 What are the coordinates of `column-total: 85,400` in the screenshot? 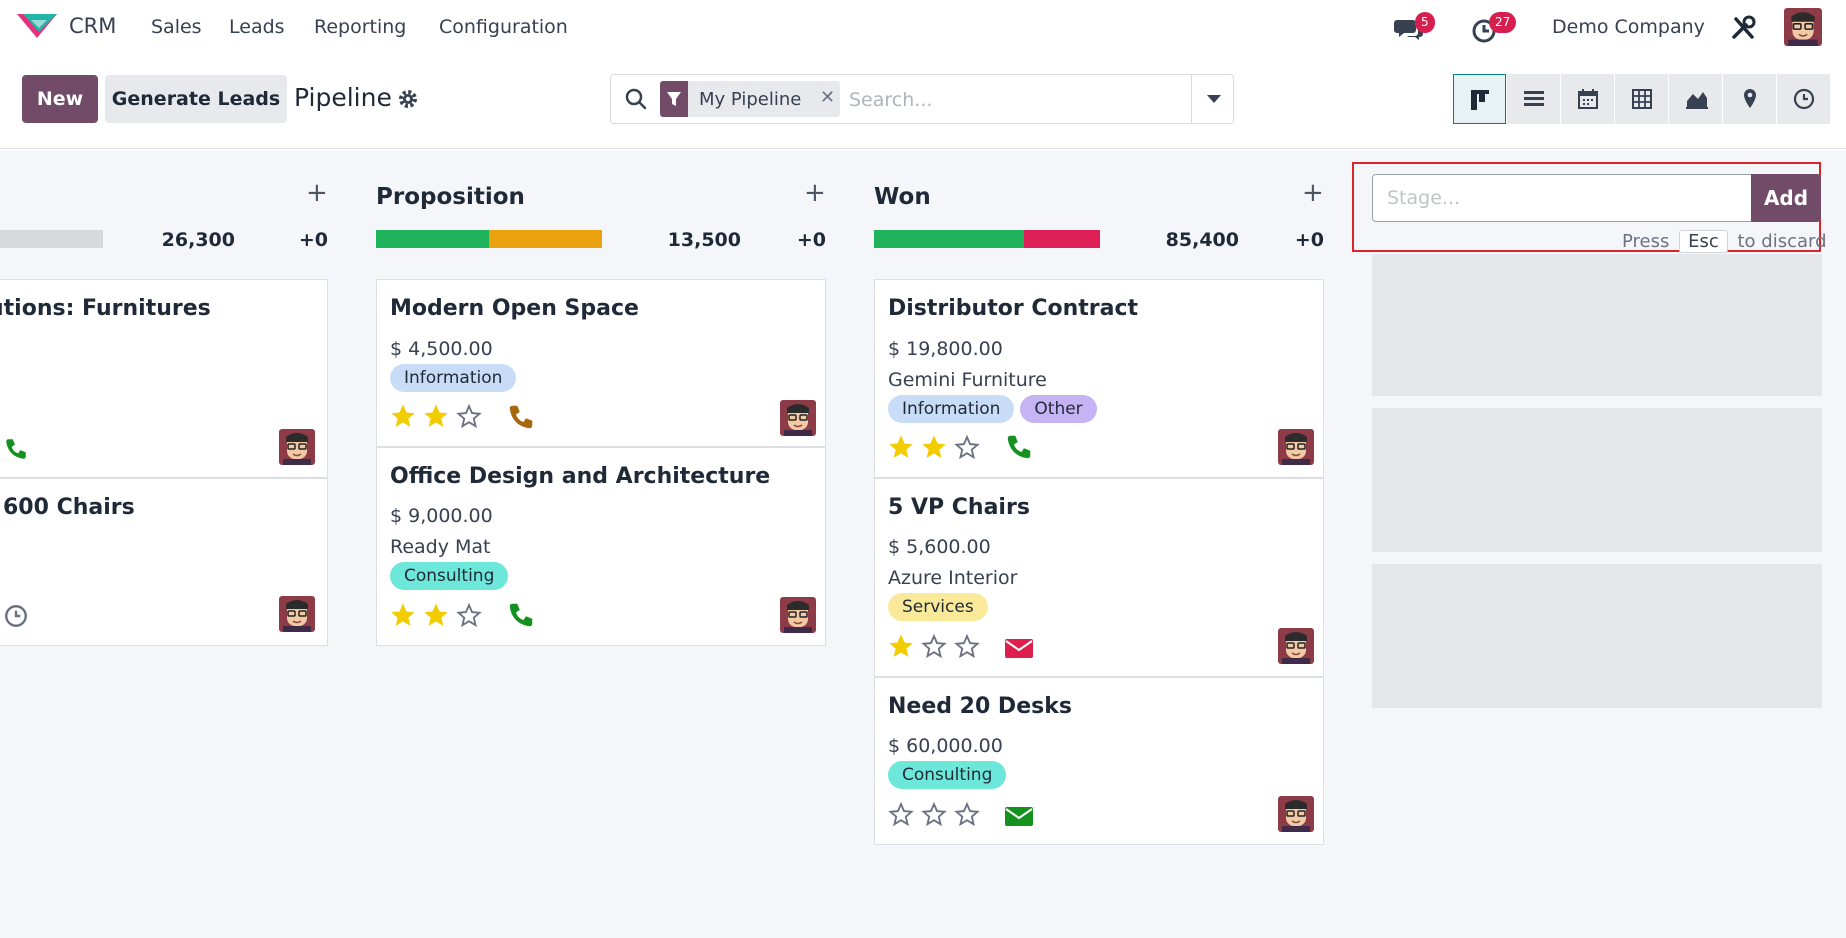 It's located at (1202, 240).